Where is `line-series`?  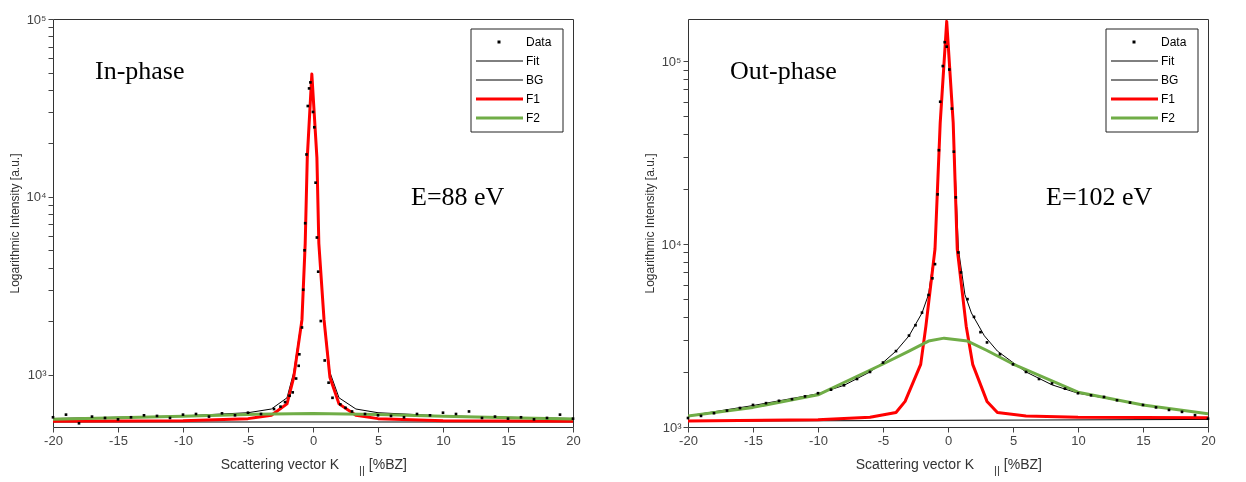
line-series is located at coordinates (948, 377).